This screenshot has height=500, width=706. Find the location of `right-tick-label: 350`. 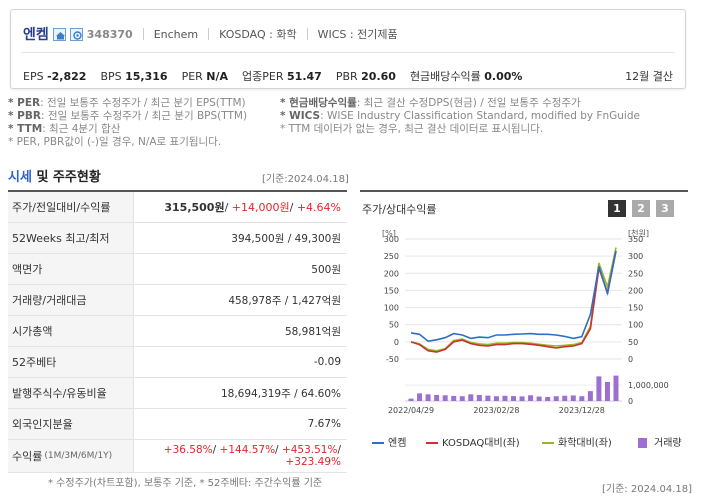

right-tick-label: 350 is located at coordinates (635, 239).